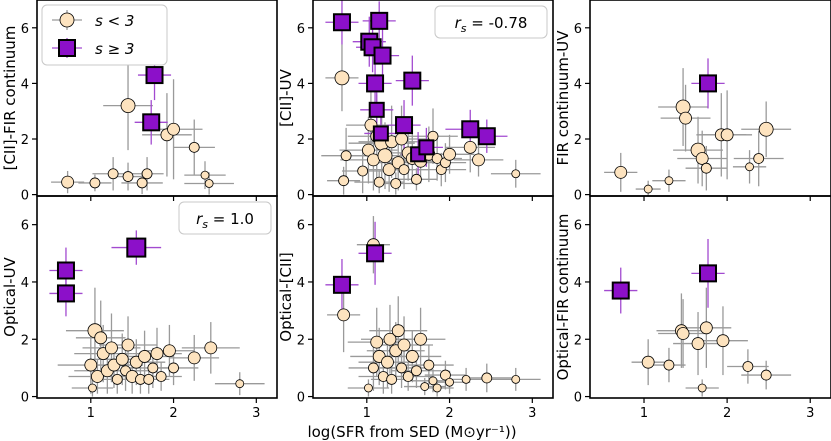 The width and height of the screenshot is (831, 441). What do you see at coordinates (225, 220) in the screenshot?
I see `annotation-text: rs = 1.0` at bounding box center [225, 220].